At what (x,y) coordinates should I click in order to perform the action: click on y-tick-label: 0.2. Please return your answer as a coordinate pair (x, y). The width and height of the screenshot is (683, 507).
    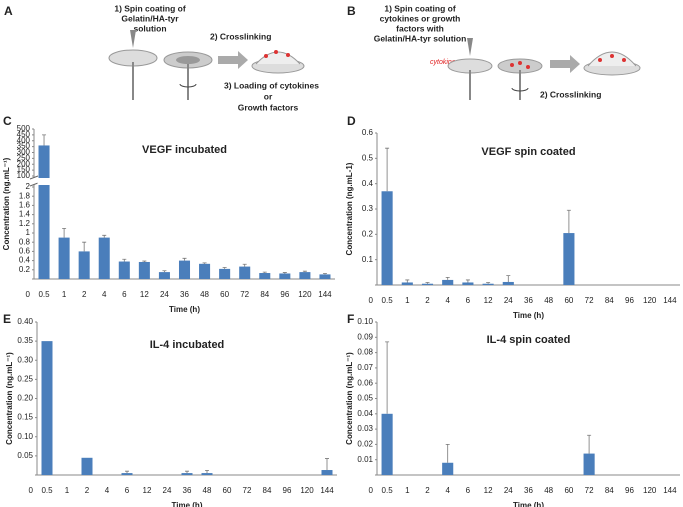
    Looking at the image, I should click on (25, 269).